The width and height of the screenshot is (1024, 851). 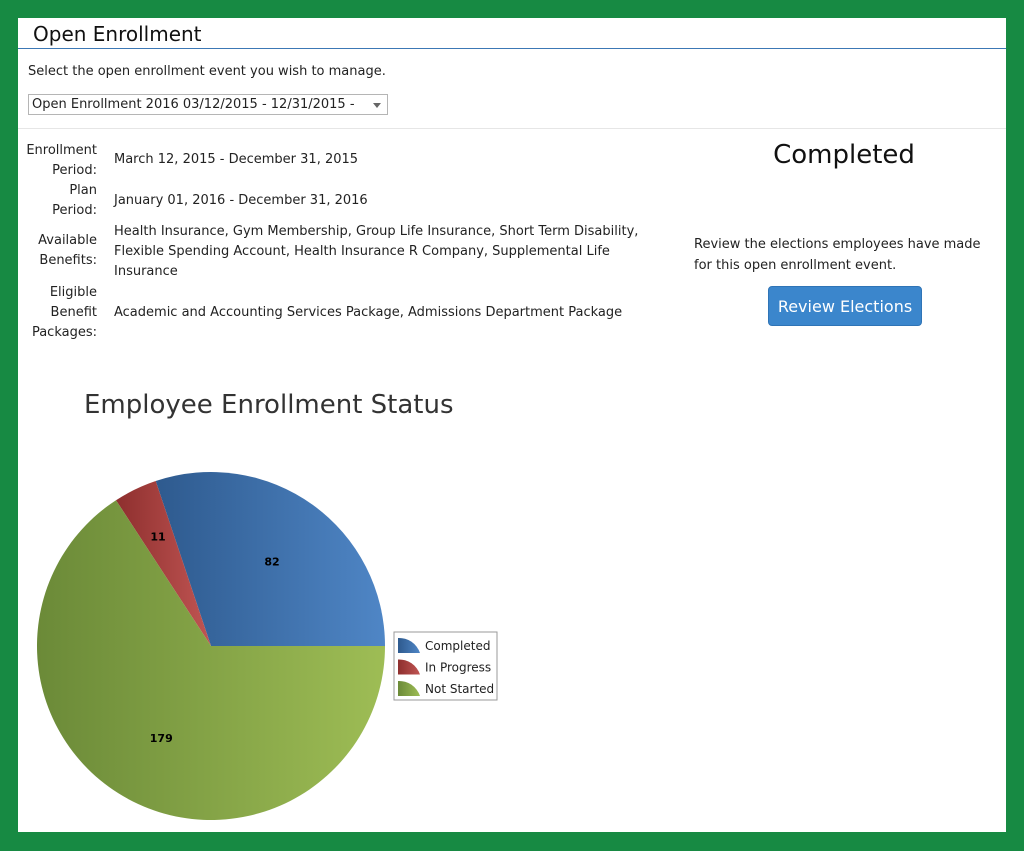 I want to click on plan-period-label: Plan Period:, so click(x=57, y=201).